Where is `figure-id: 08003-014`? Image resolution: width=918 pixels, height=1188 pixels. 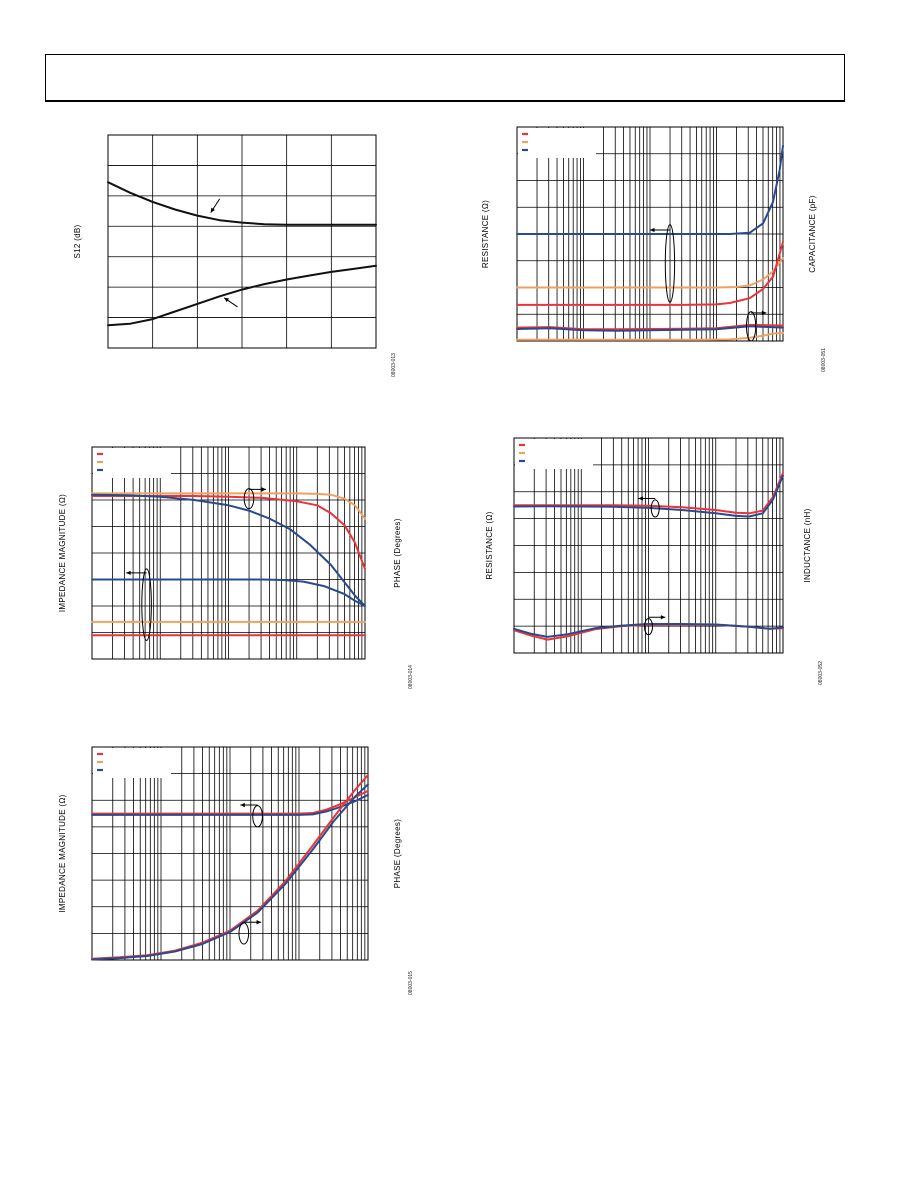 figure-id: 08003-014 is located at coordinates (411, 677).